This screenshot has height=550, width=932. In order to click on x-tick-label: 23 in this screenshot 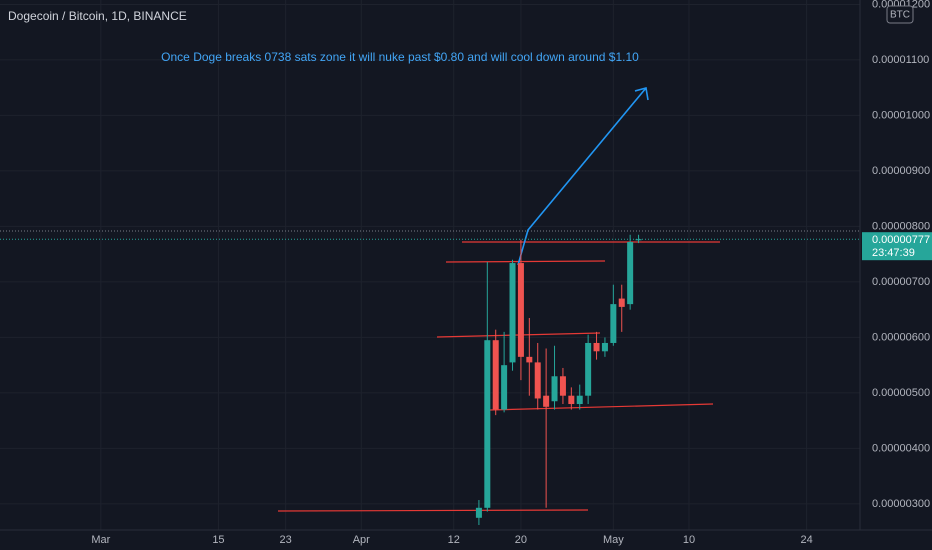, I will do `click(286, 540)`.